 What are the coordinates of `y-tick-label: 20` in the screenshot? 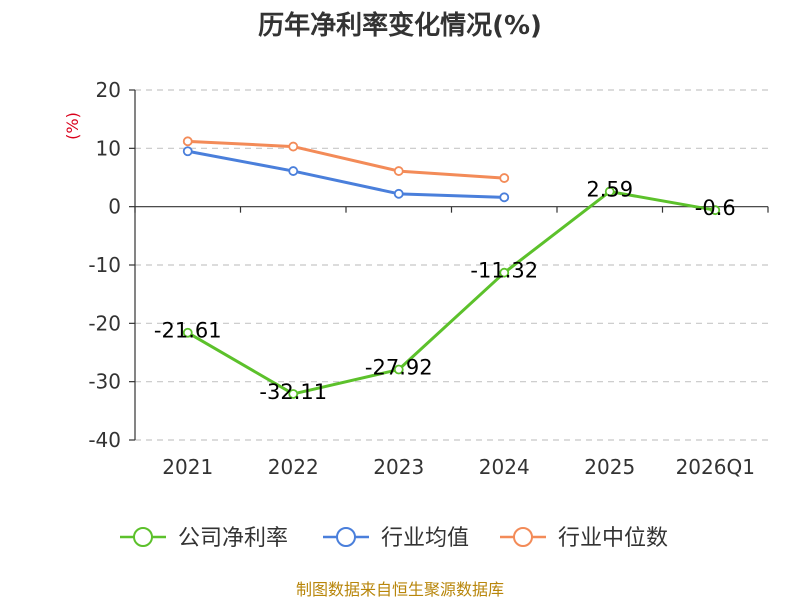 It's located at (108, 90).